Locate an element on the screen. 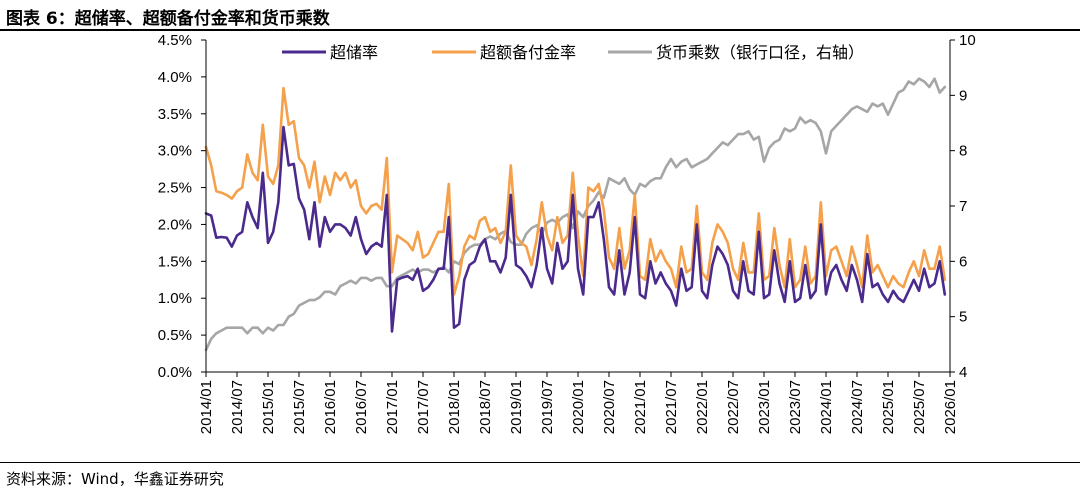 The image size is (1080, 492). x-tick-label: 2016/07 is located at coordinates (361, 407).